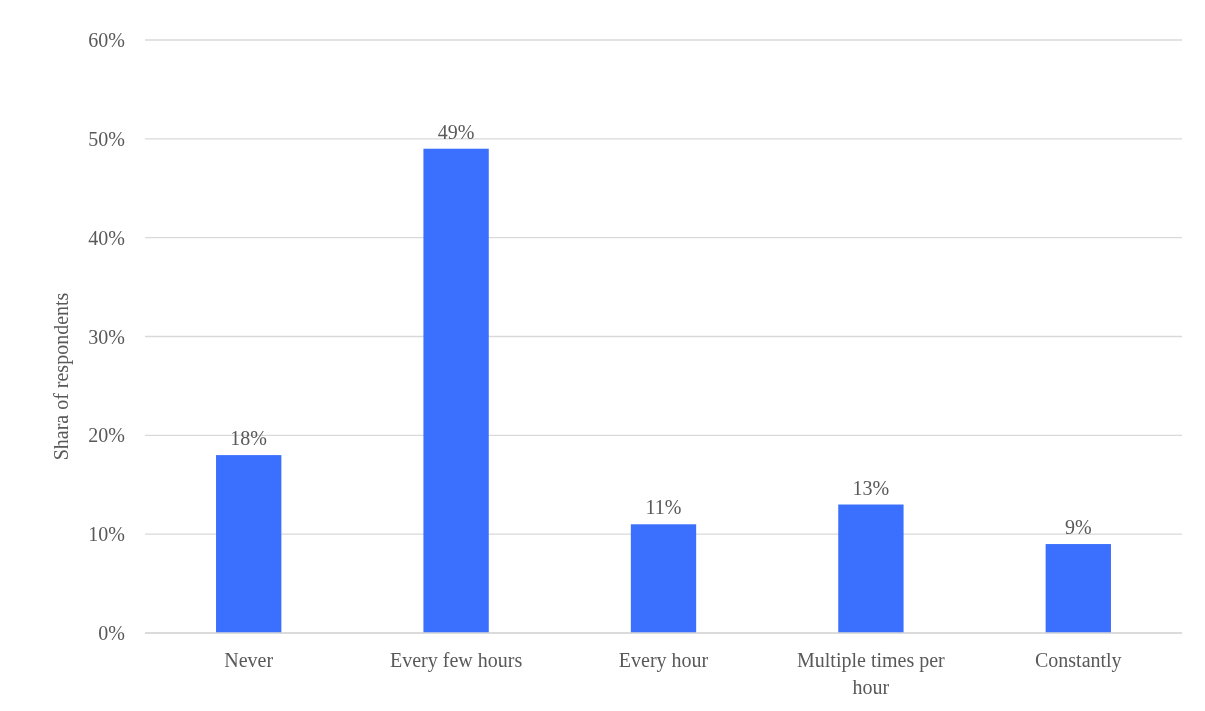 The width and height of the screenshot is (1205, 711). Describe the element at coordinates (111, 633) in the screenshot. I see `y-tick-label: 0%` at that location.